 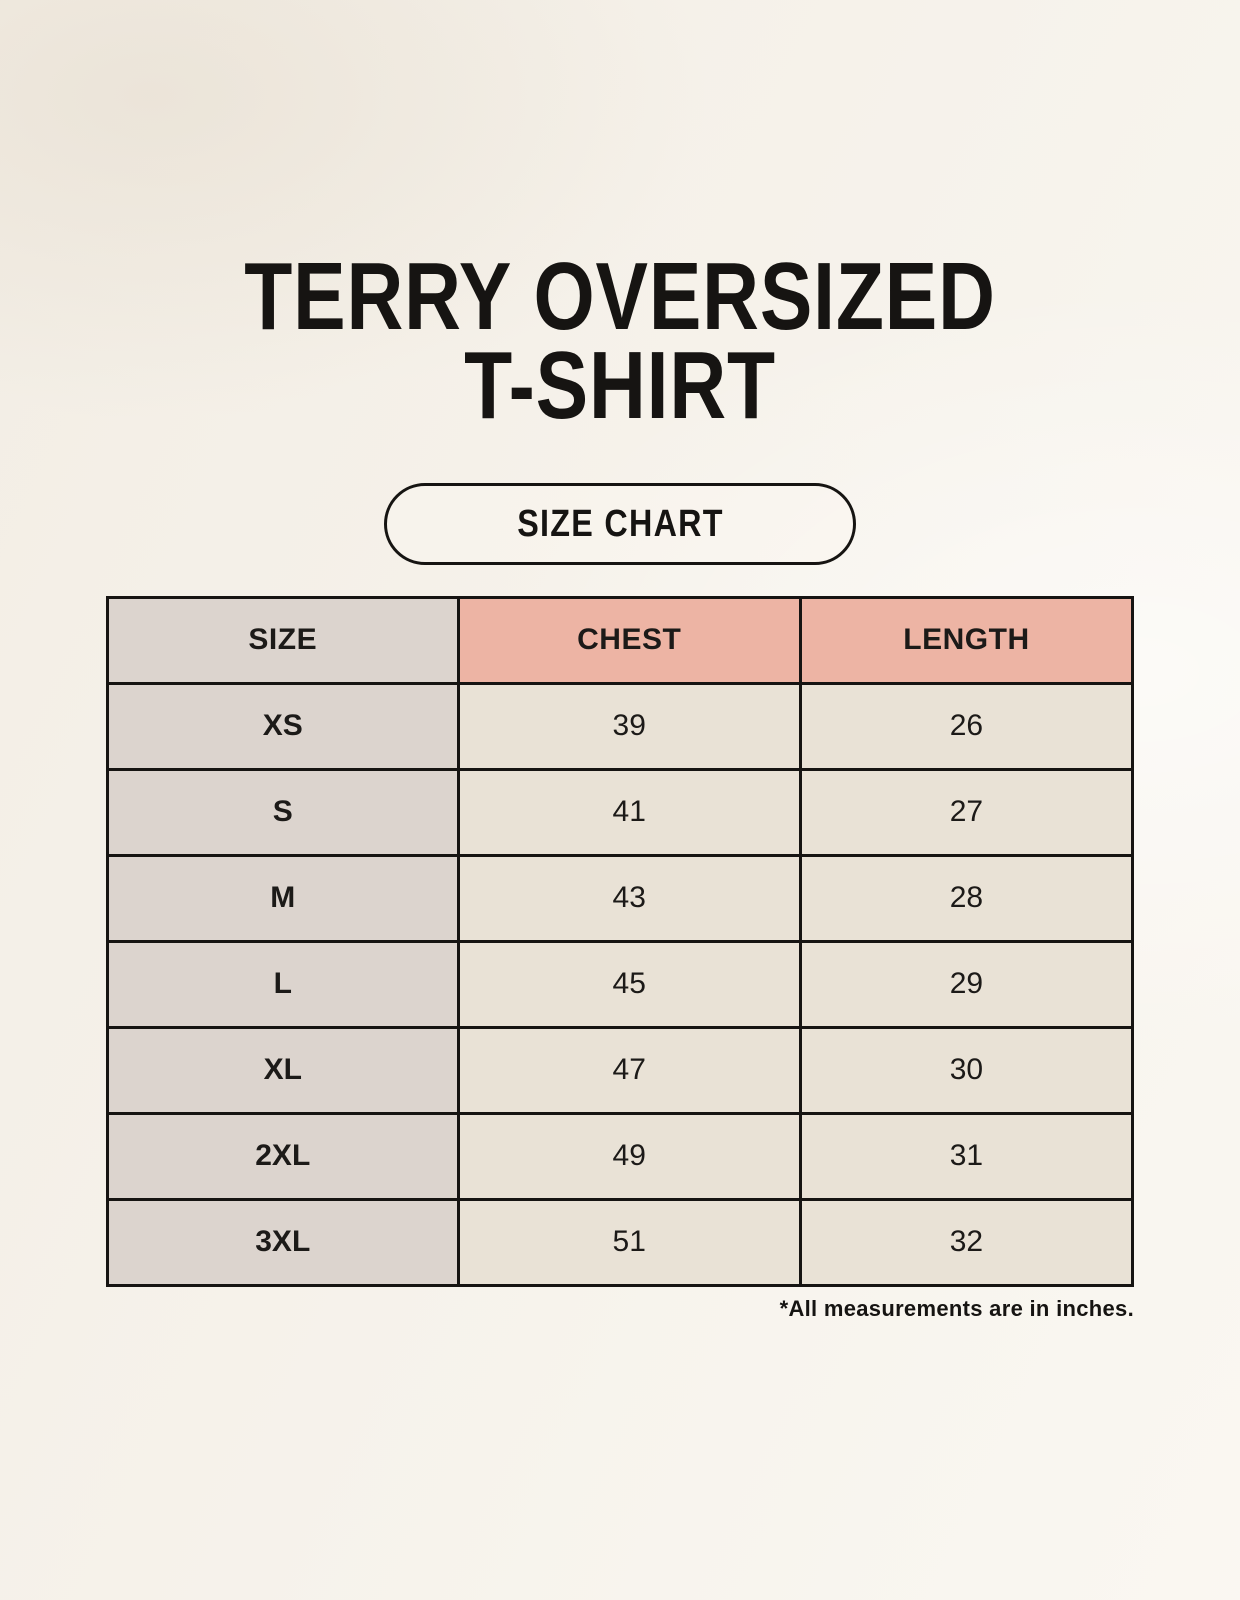 I want to click on length-cell: 31, so click(x=966, y=1156).